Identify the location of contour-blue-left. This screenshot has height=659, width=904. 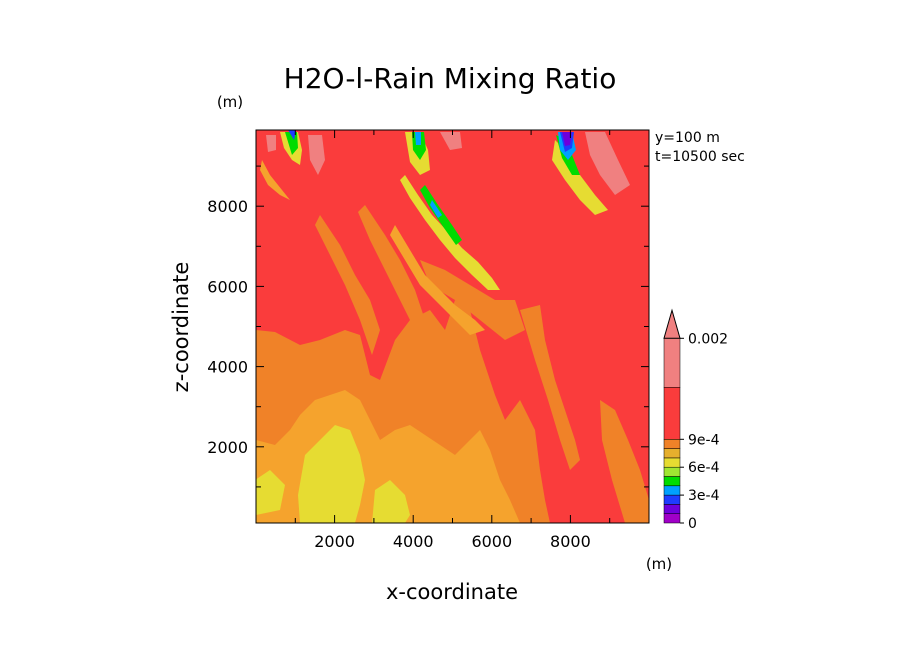
(292, 135).